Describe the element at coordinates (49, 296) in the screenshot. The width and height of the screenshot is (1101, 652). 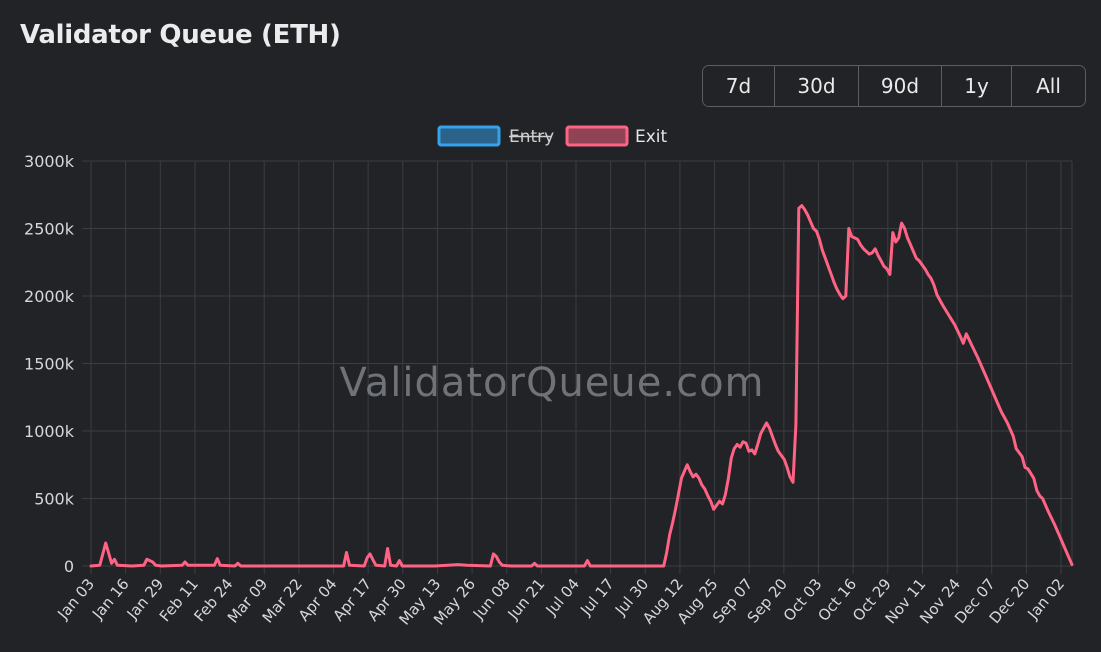
I see `y-tick-label: 2000k` at that location.